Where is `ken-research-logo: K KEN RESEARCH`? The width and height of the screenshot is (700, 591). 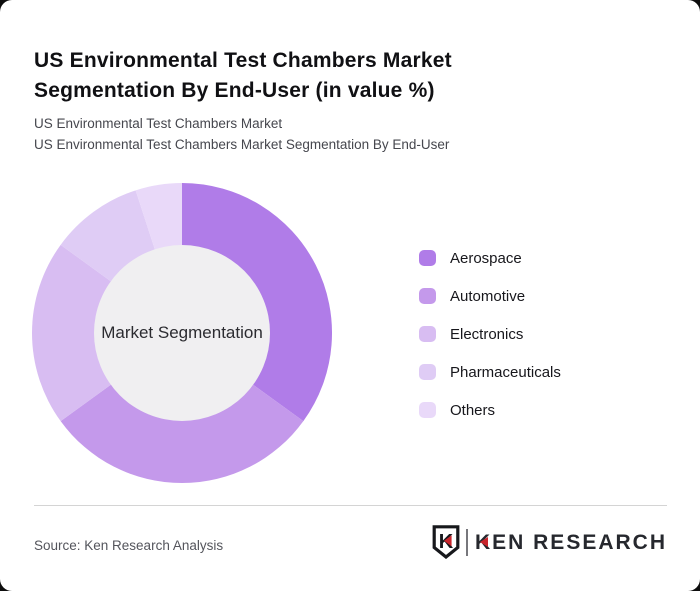 ken-research-logo: K KEN RESEARCH is located at coordinates (549, 542).